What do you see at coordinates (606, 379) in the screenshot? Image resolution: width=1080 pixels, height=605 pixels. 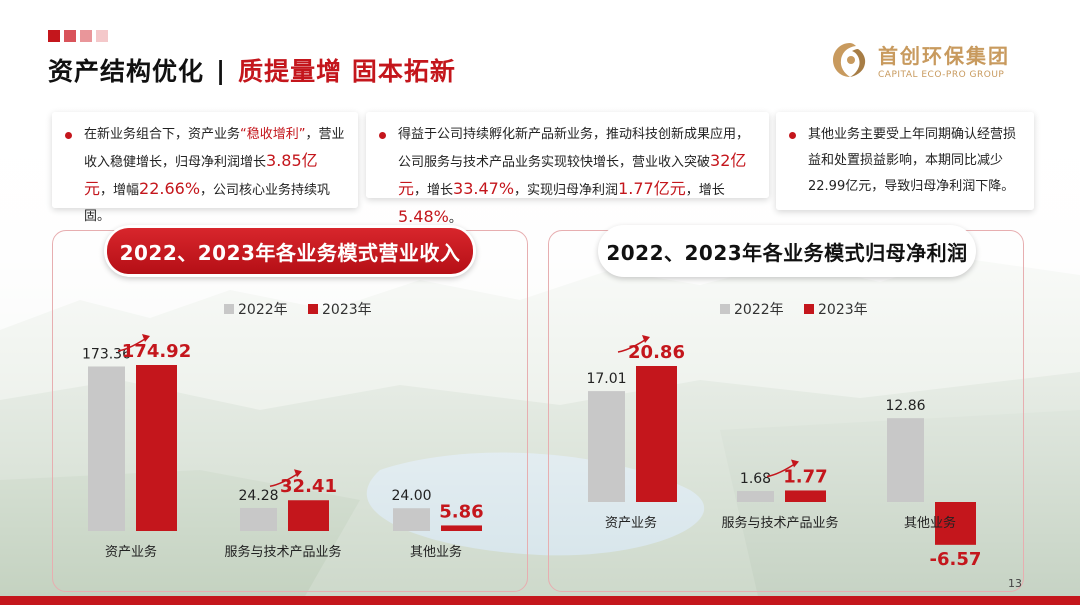 I see `data-label: 17.01` at bounding box center [606, 379].